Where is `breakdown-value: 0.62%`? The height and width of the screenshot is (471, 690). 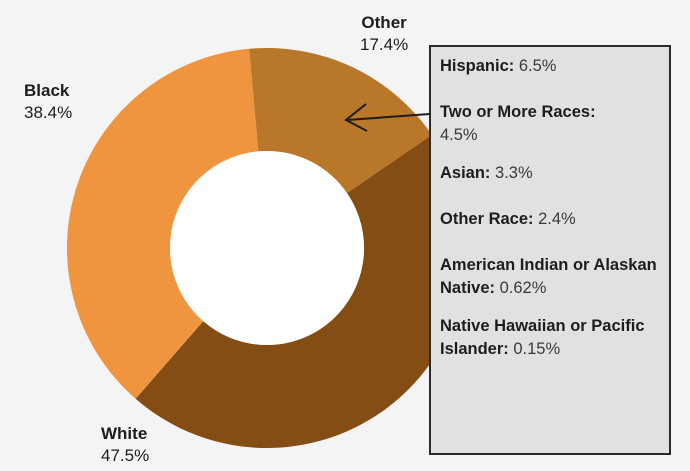 breakdown-value: 0.62% is located at coordinates (523, 288).